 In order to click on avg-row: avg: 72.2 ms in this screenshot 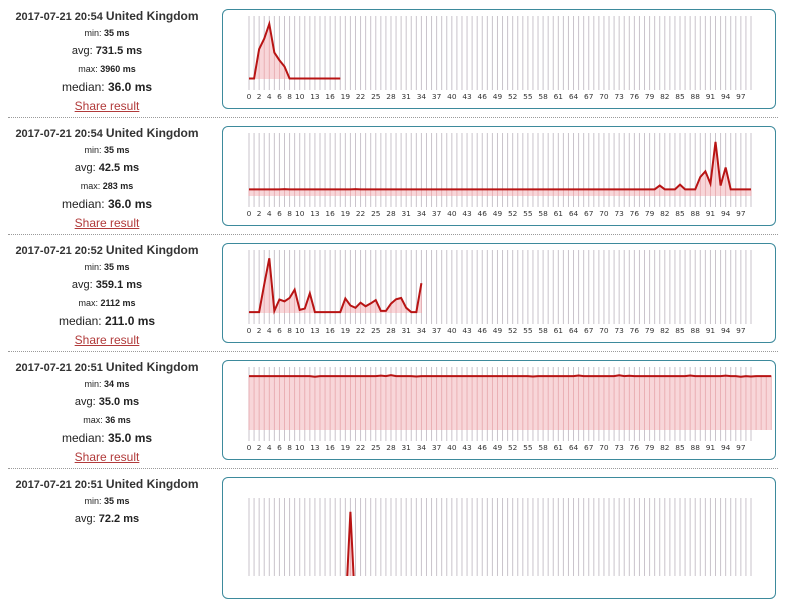, I will do `click(107, 519)`.